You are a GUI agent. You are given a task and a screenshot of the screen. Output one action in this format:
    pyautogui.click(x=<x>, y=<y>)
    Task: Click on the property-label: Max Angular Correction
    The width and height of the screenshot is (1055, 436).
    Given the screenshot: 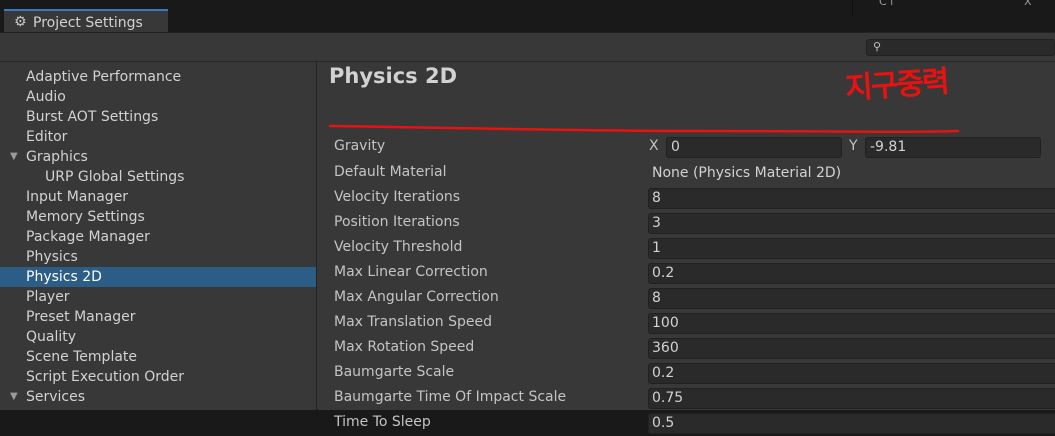 What is the action you would take?
    pyautogui.click(x=416, y=297)
    